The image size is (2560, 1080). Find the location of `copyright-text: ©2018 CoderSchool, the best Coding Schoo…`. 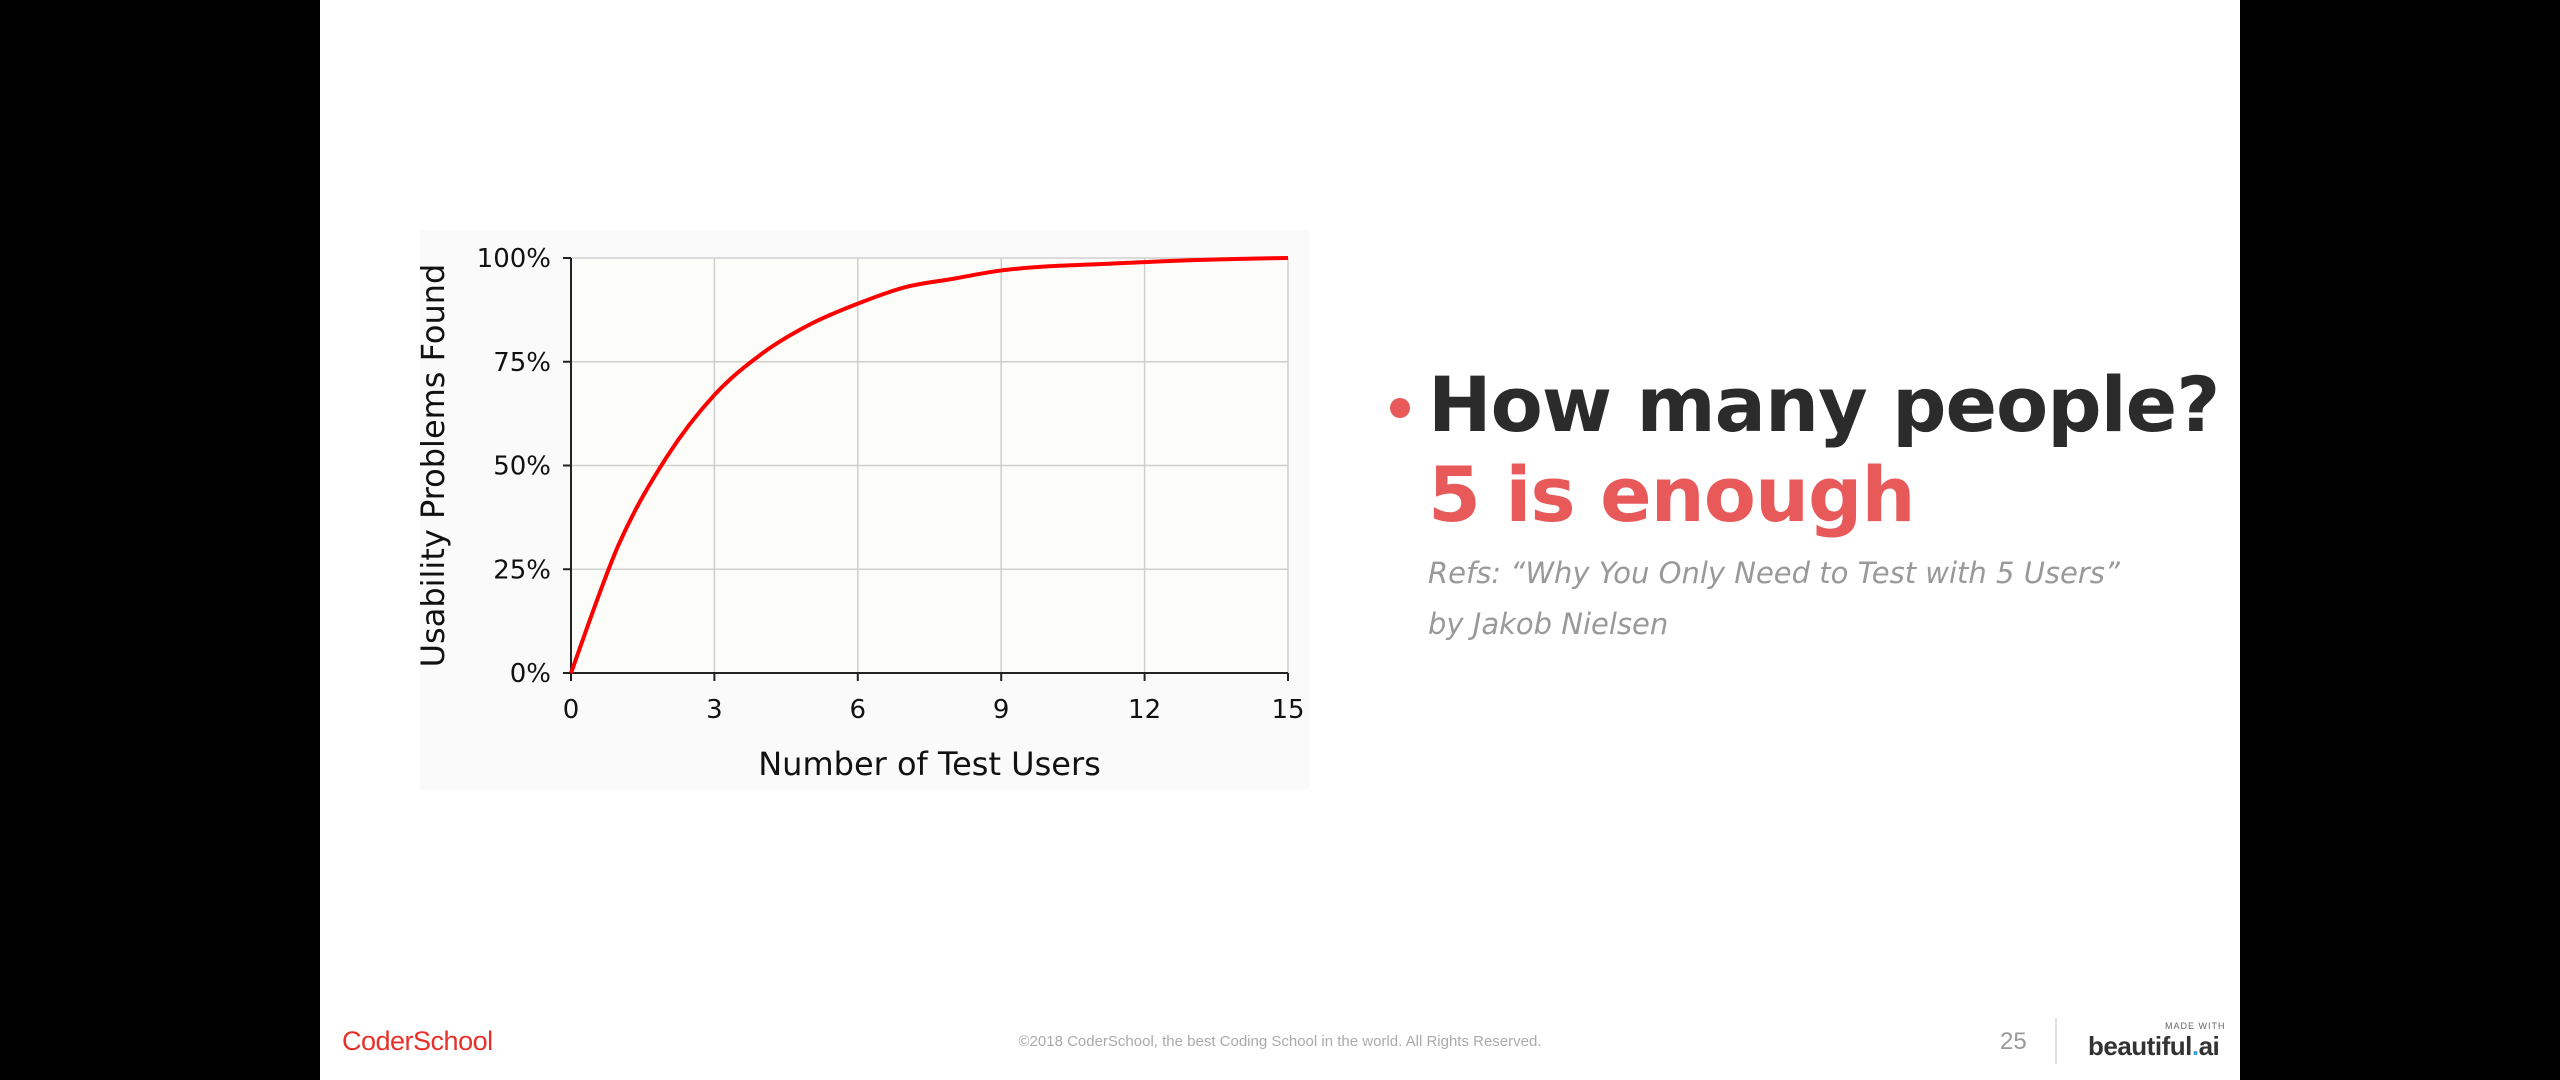

copyright-text: ©2018 CoderSchool, the best Coding Schoo… is located at coordinates (1280, 1041).